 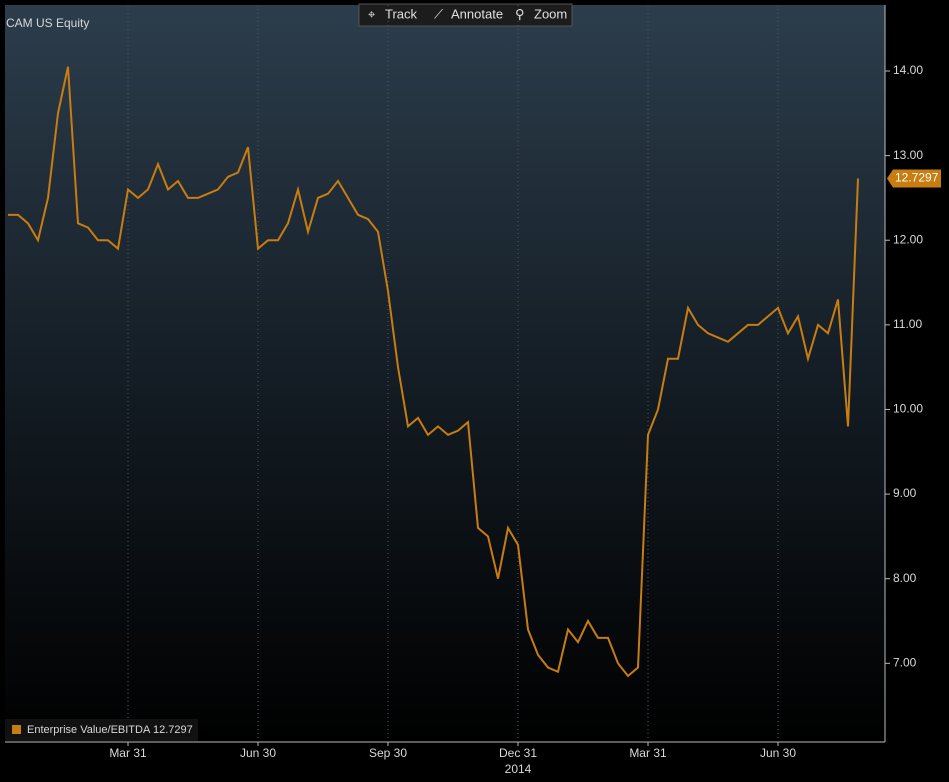 I want to click on annotate-button: ⟋ Annotate, so click(x=468, y=13).